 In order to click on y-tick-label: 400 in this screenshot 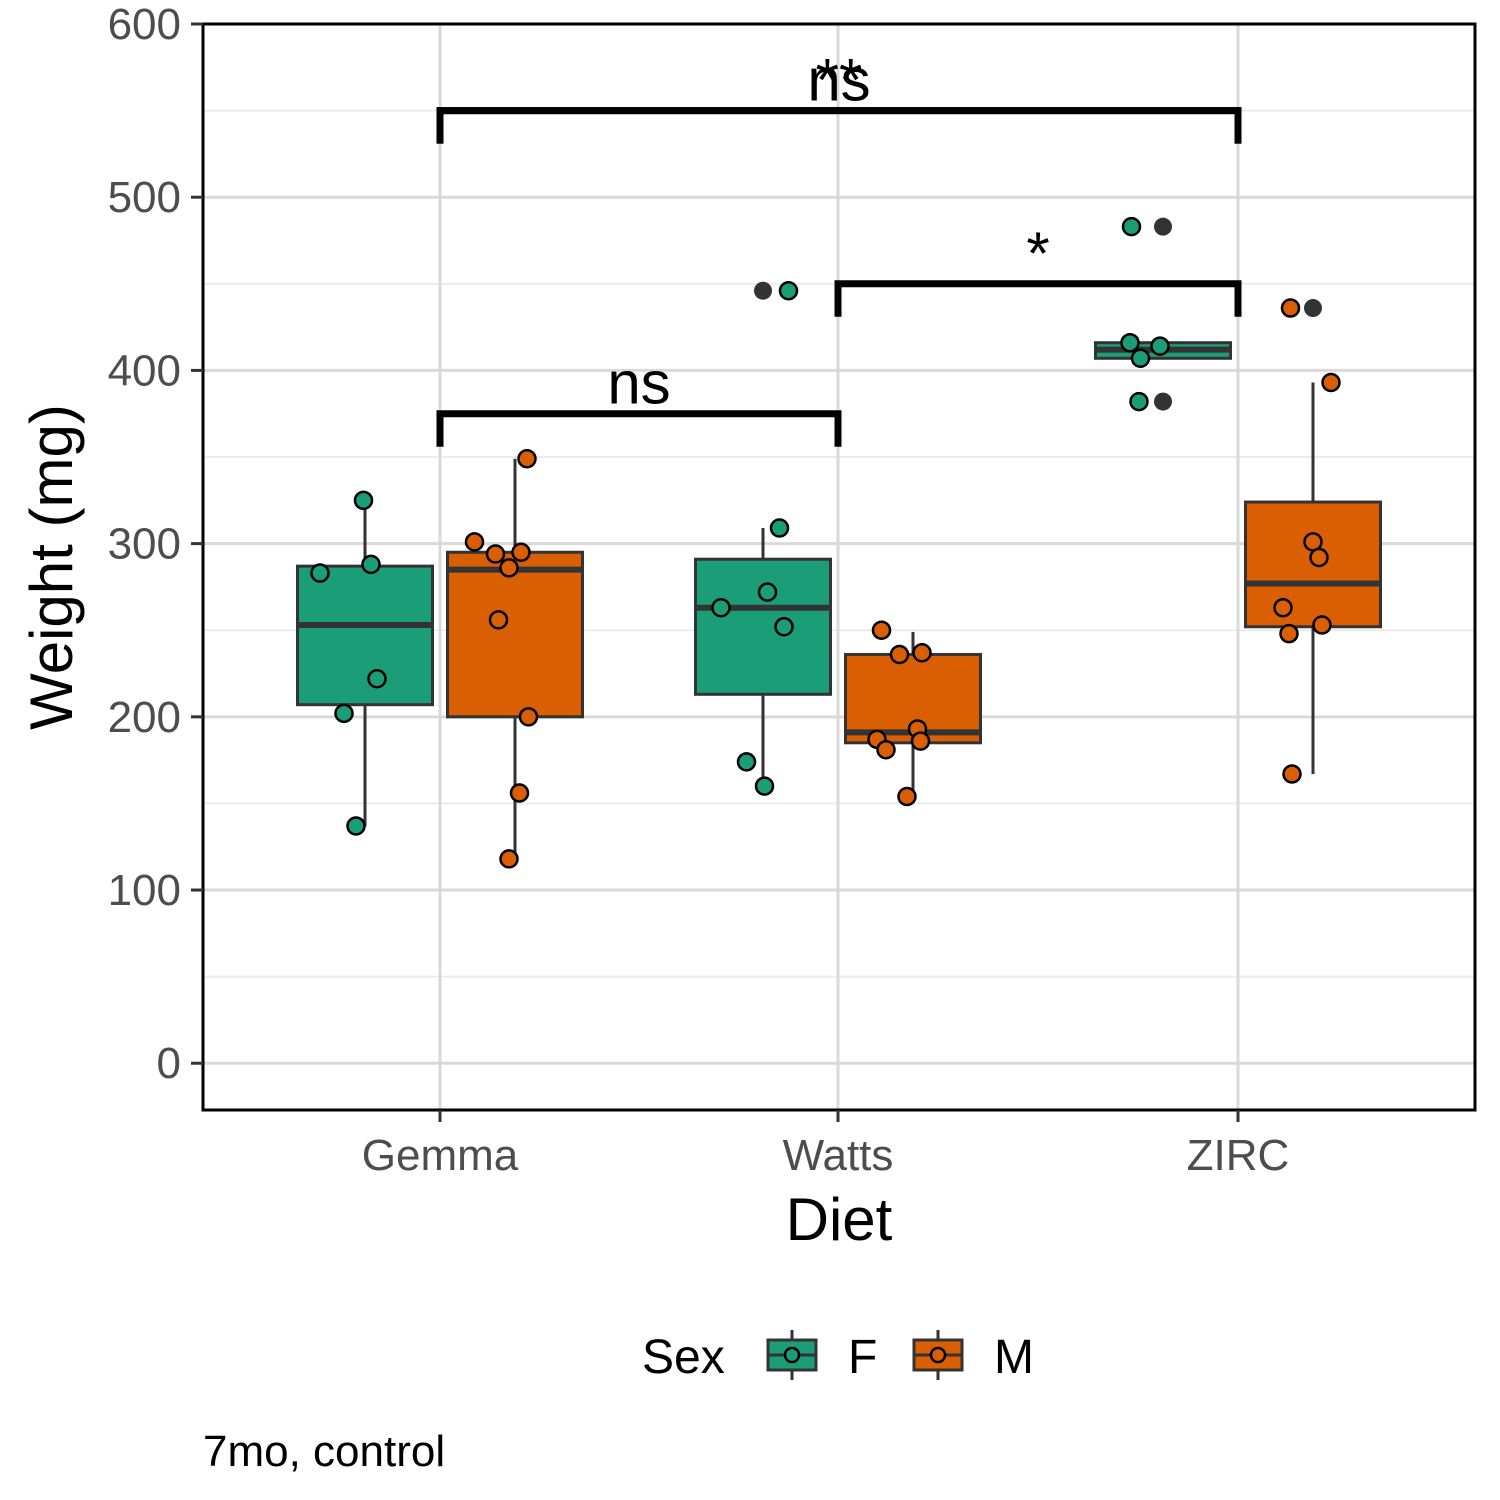, I will do `click(144, 370)`.